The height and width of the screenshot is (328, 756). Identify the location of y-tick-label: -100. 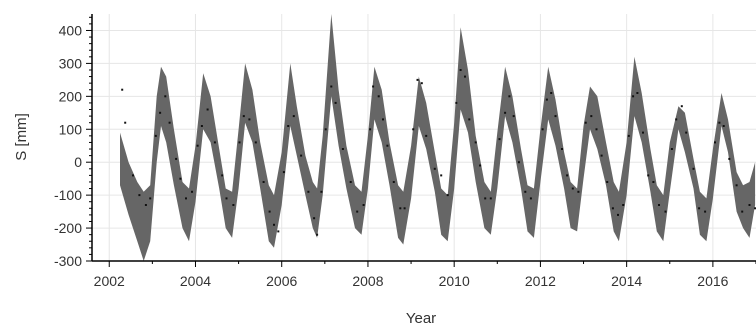
(68, 195).